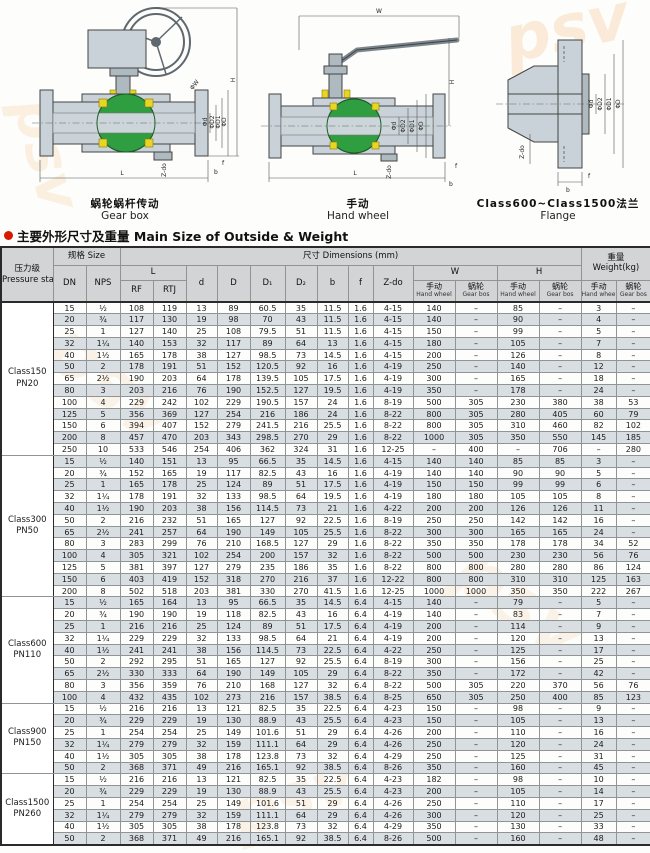  What do you see at coordinates (393, 426) in the screenshot?
I see `table-cell: 8-22` at bounding box center [393, 426].